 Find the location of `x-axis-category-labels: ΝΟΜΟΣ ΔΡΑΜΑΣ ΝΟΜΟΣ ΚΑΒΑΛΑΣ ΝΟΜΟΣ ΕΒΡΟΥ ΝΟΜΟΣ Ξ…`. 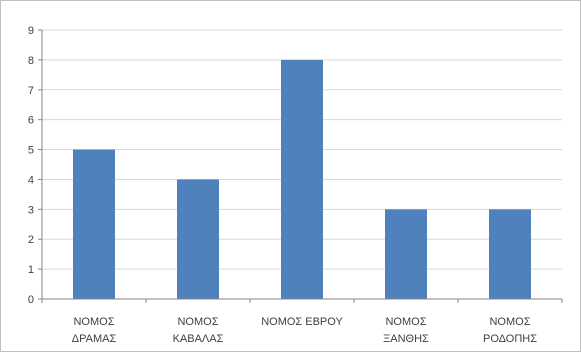

x-axis-category-labels: ΝΟΜΟΣ ΔΡΑΜΑΣ ΝΟΜΟΣ ΚΑΒΑΛΑΣ ΝΟΜΟΣ ΕΒΡΟΥ ΝΟΜΟΣ Ξ… is located at coordinates (304, 330).